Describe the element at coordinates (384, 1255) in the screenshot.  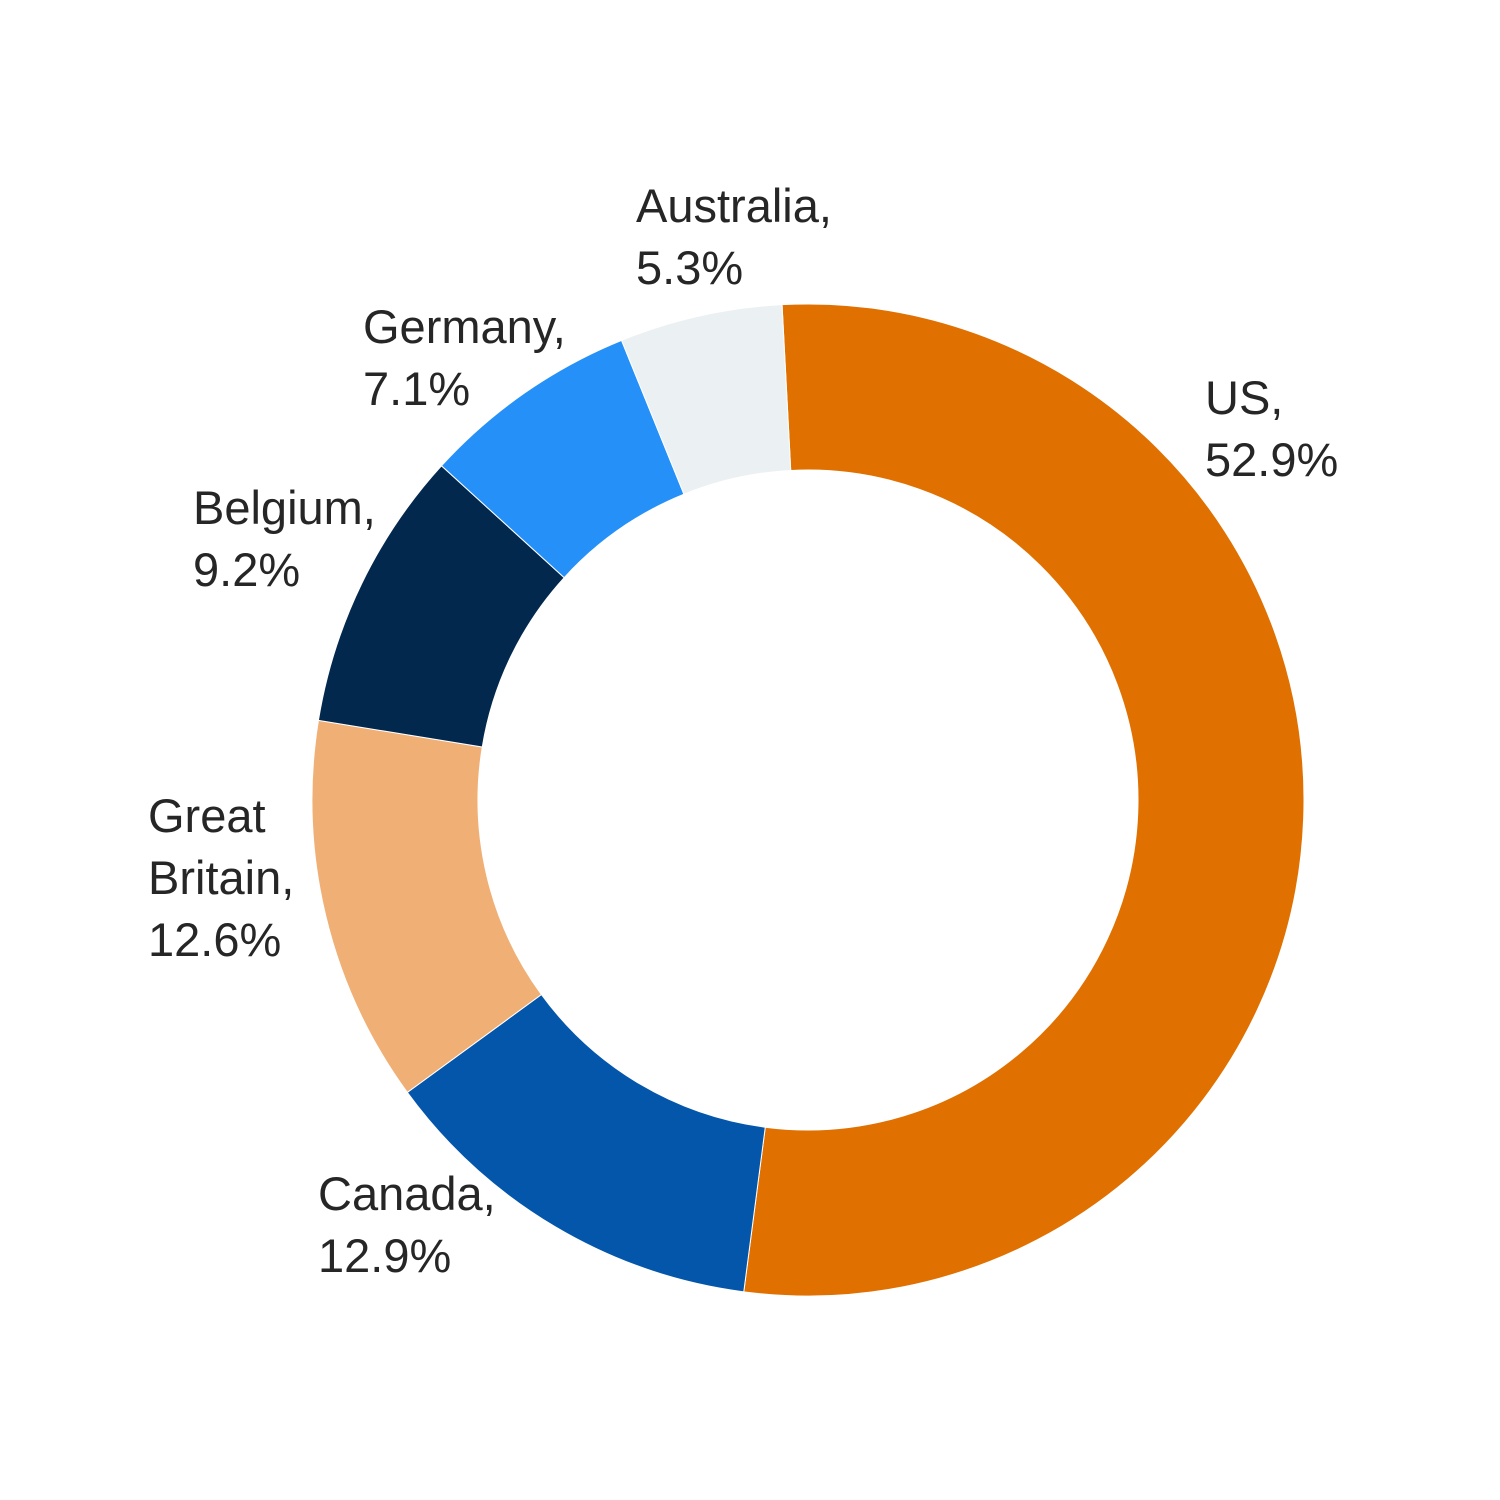
I see `label-line: 12.9%` at that location.